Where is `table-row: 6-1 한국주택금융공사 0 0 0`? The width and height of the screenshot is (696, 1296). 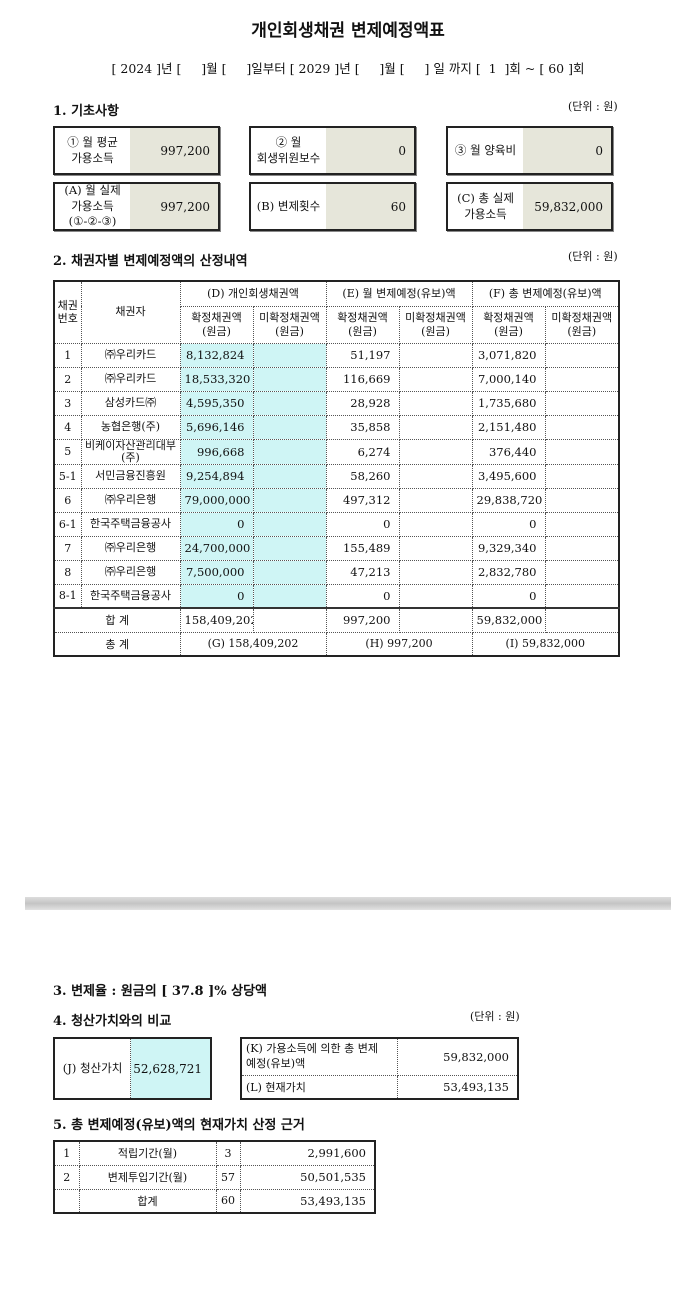
table-row: 6-1 한국주택금융공사 0 0 0 is located at coordinates (336, 524).